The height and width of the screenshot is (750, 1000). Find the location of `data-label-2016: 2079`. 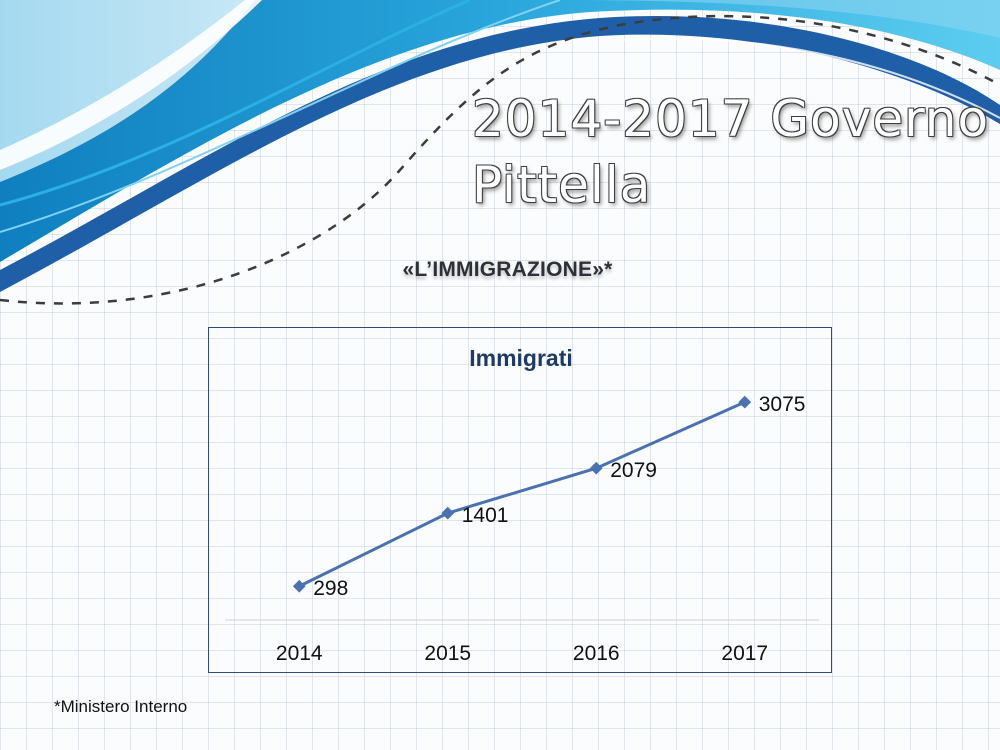

data-label-2016: 2079 is located at coordinates (633, 470).